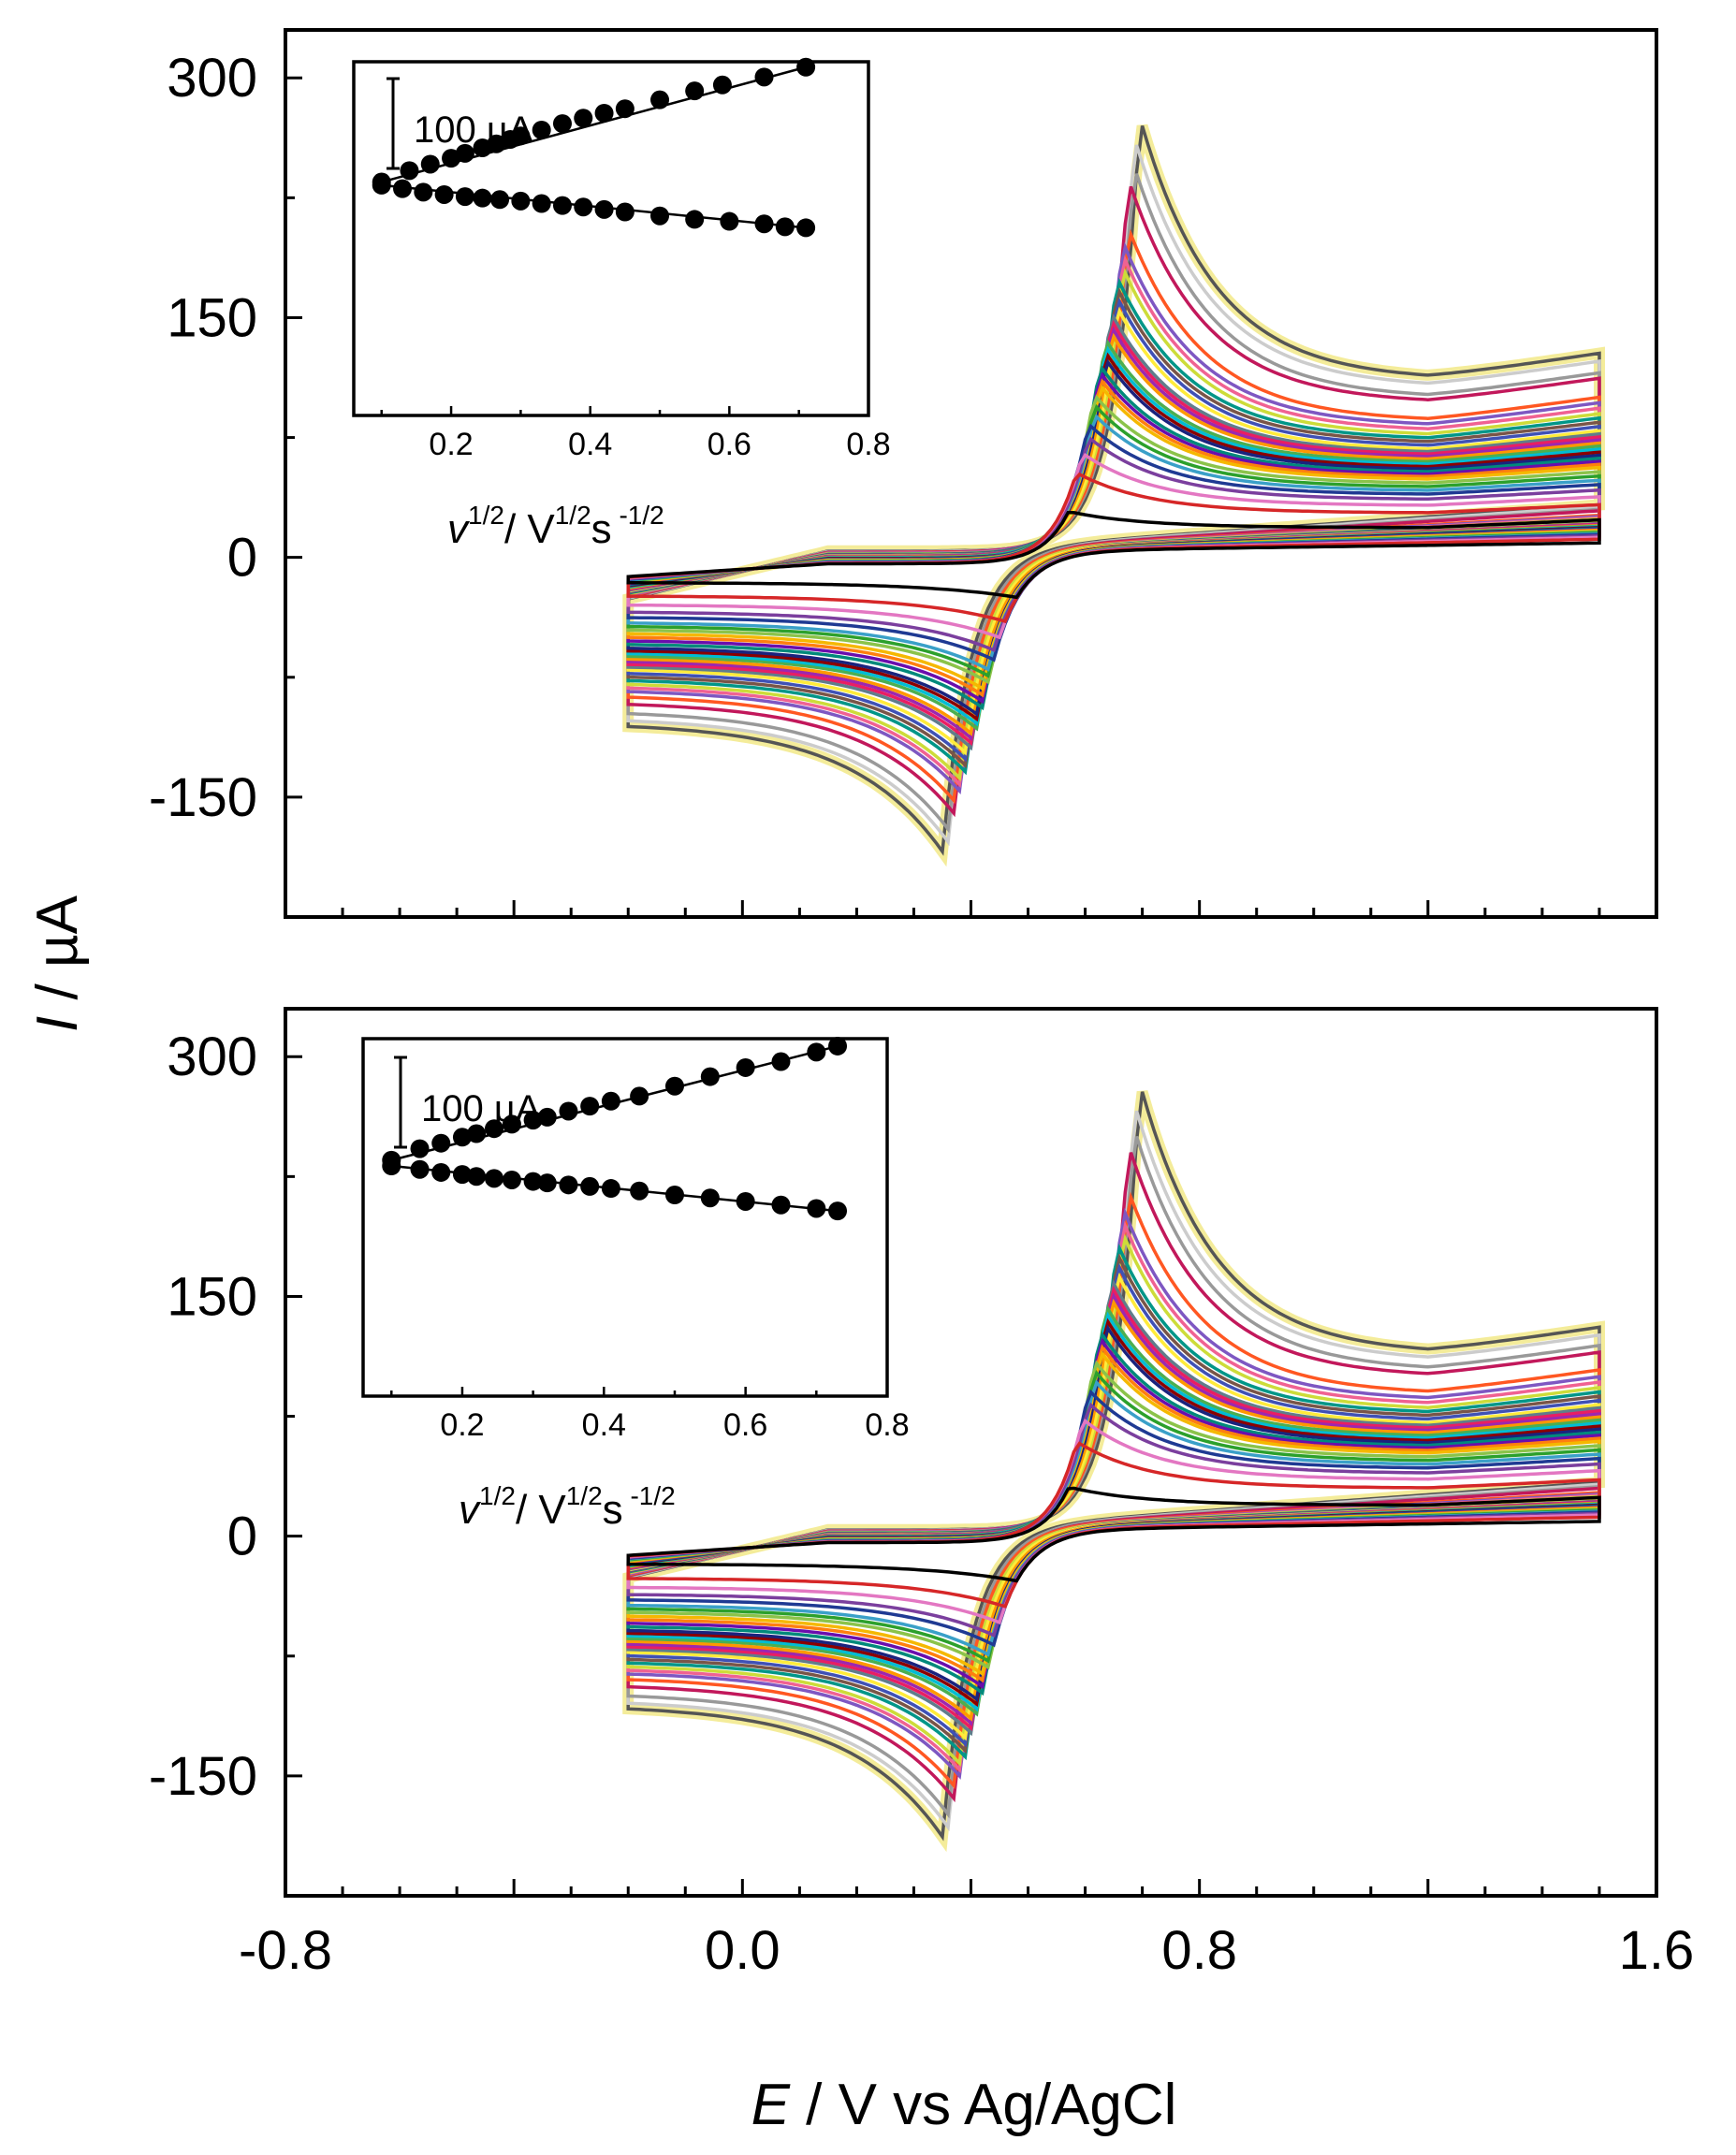 The width and height of the screenshot is (1736, 2155). Describe the element at coordinates (242, 558) in the screenshot. I see `top-y-tick-label: 0` at that location.